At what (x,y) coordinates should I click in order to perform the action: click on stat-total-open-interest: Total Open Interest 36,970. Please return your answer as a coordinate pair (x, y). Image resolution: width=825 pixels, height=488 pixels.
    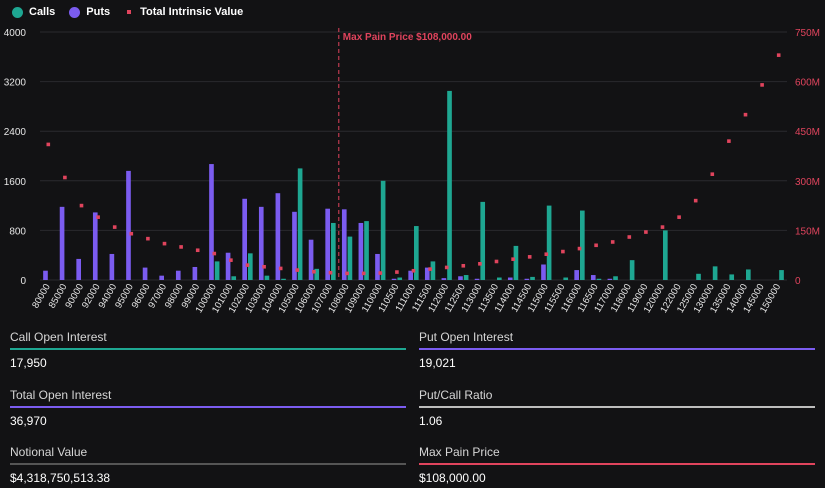
    Looking at the image, I should click on (208, 408).